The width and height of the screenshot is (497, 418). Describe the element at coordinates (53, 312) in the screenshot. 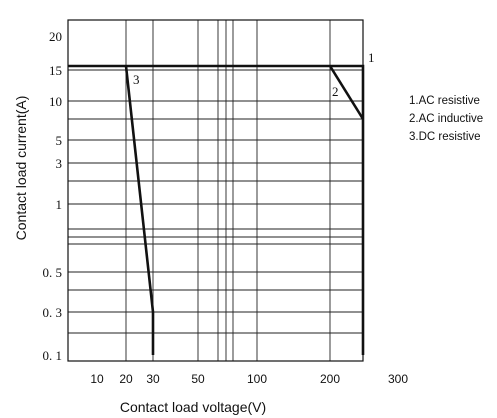

I see `y-tick-label: 0. 3` at that location.